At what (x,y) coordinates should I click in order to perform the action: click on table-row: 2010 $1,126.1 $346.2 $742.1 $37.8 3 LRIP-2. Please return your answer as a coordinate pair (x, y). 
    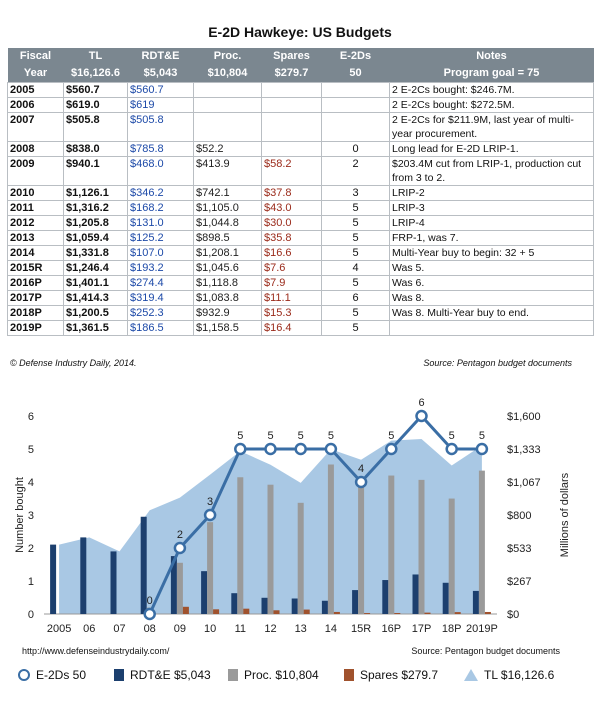
    Looking at the image, I should click on (300, 193).